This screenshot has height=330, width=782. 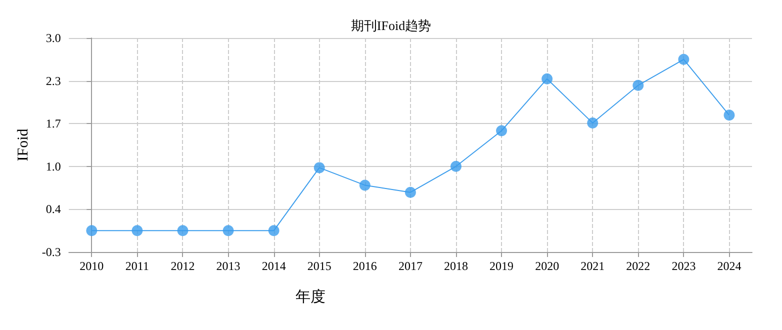 What do you see at coordinates (319, 266) in the screenshot?
I see `x-tick-label: 2015` at bounding box center [319, 266].